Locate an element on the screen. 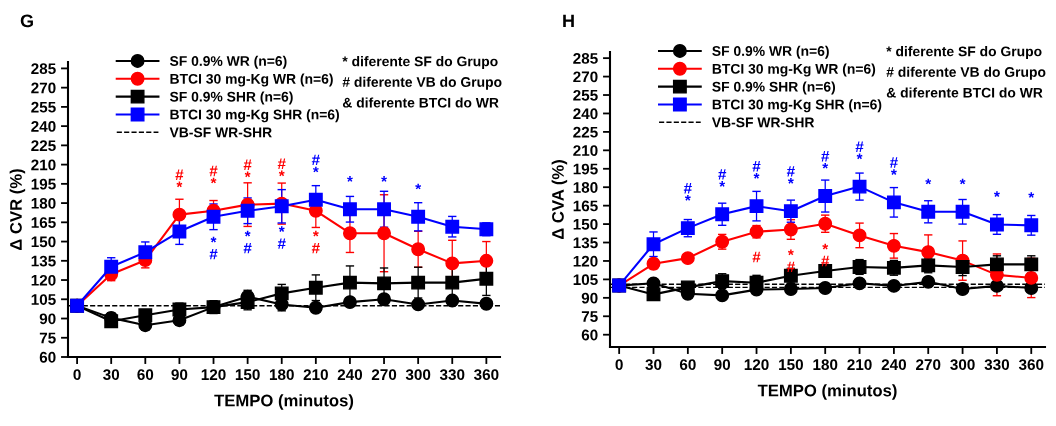  y-tick-label: 135 is located at coordinates (585, 243).